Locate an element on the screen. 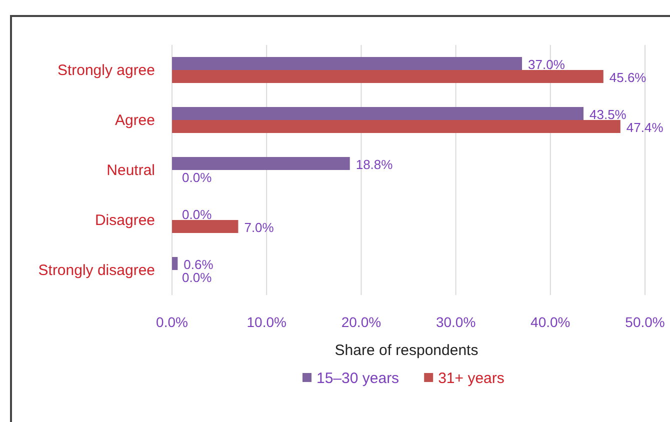 The image size is (670, 422). data-label: 0.6% is located at coordinates (199, 264).